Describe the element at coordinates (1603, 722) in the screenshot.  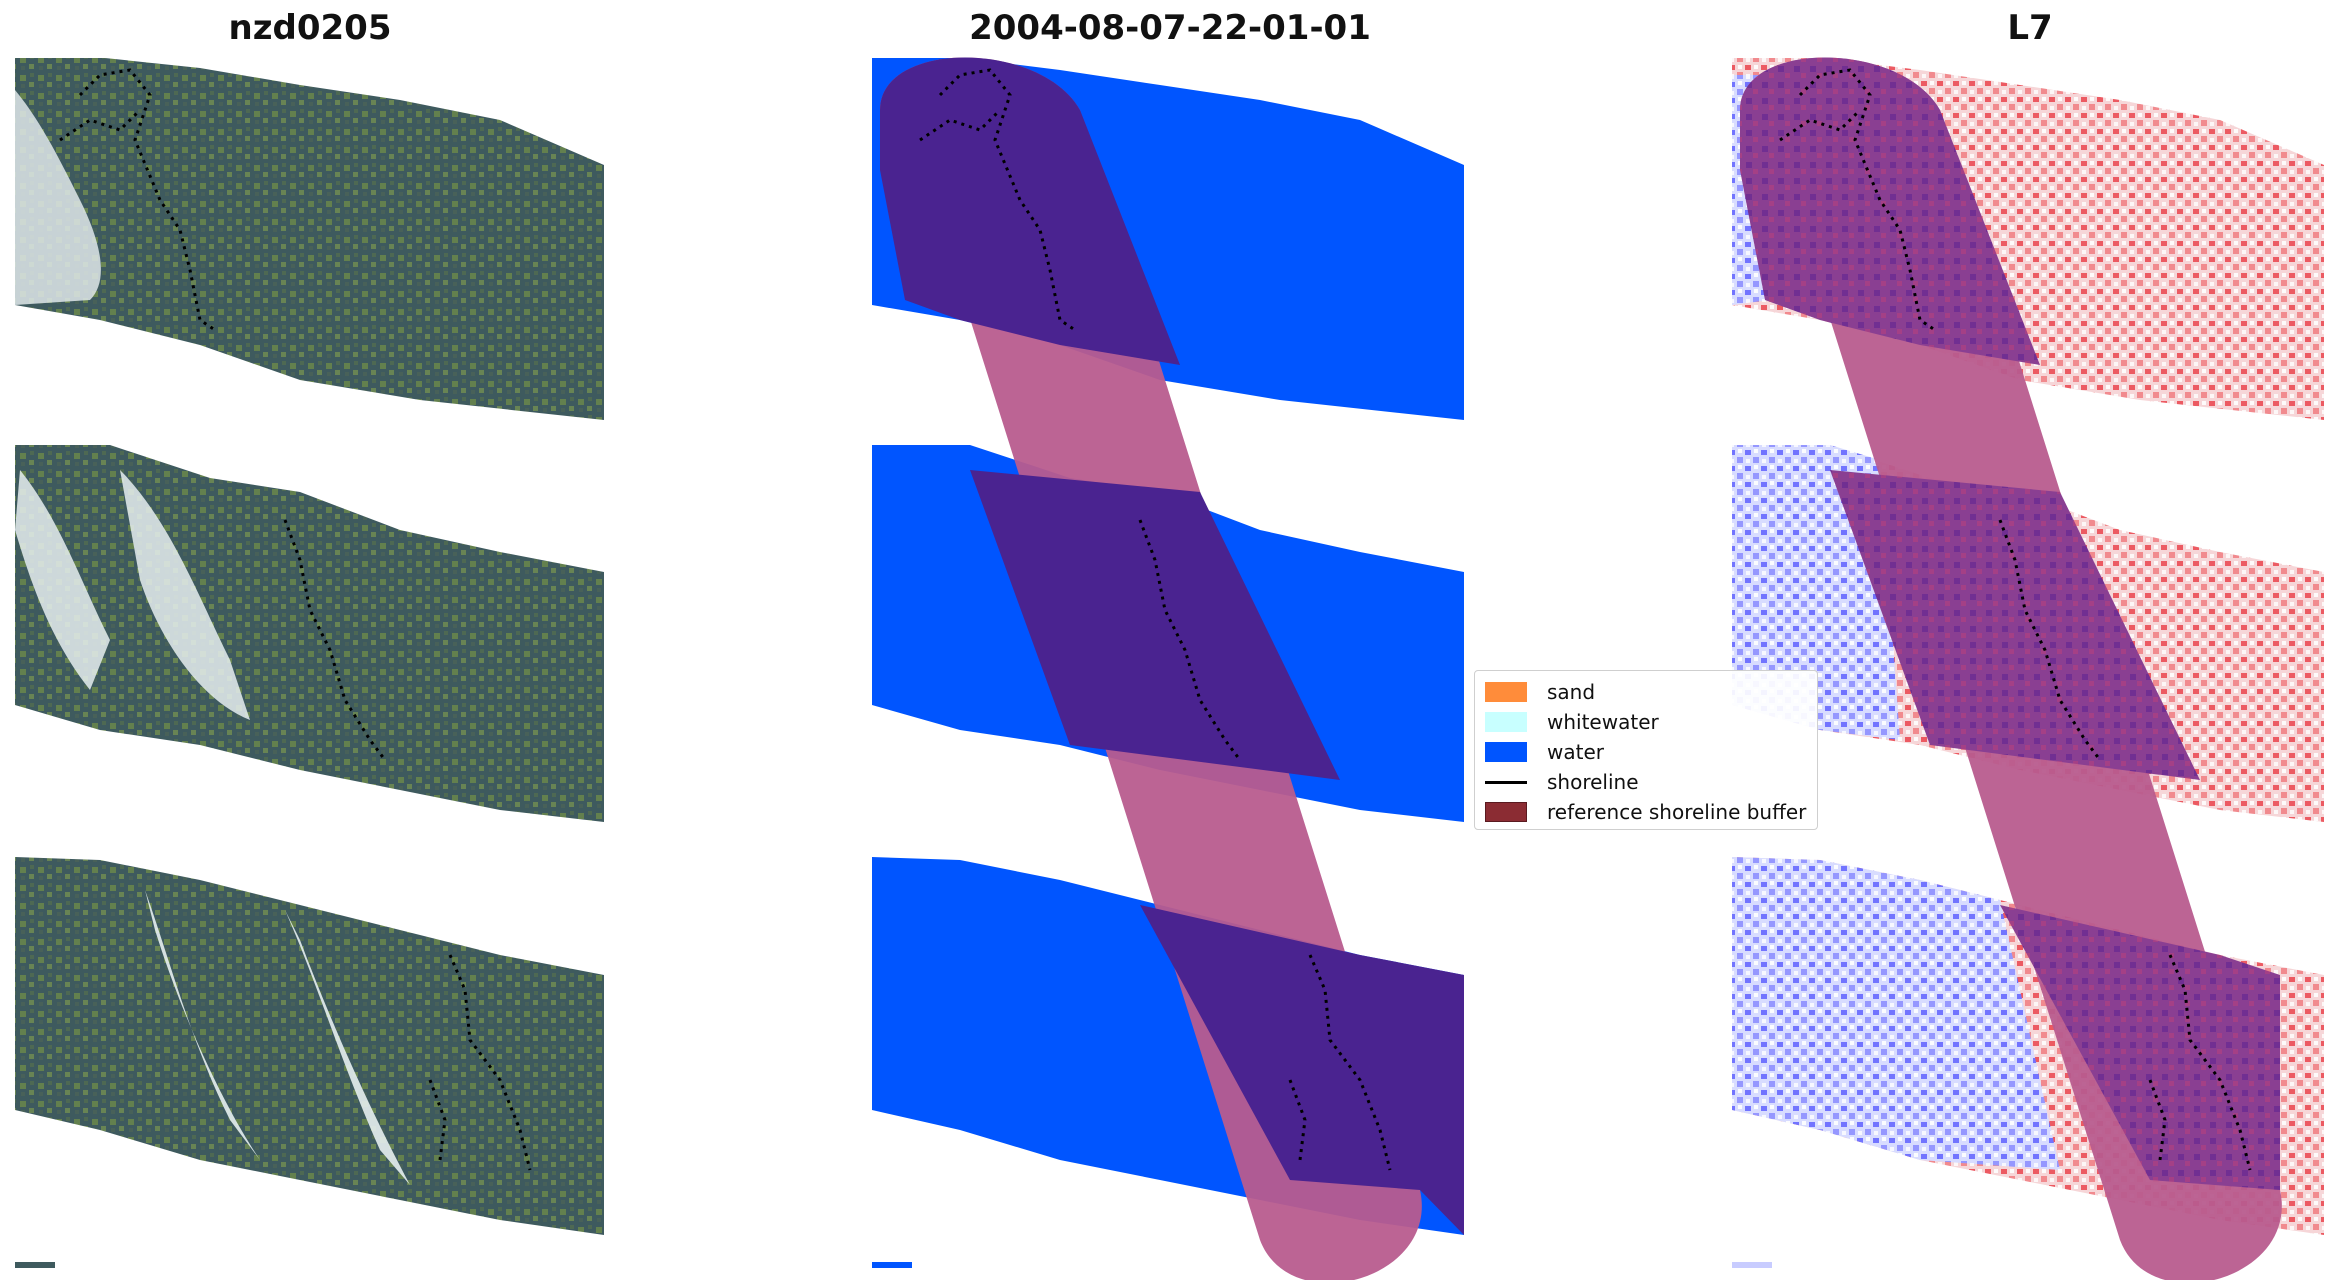
I see `legend-label: whitewater` at that location.